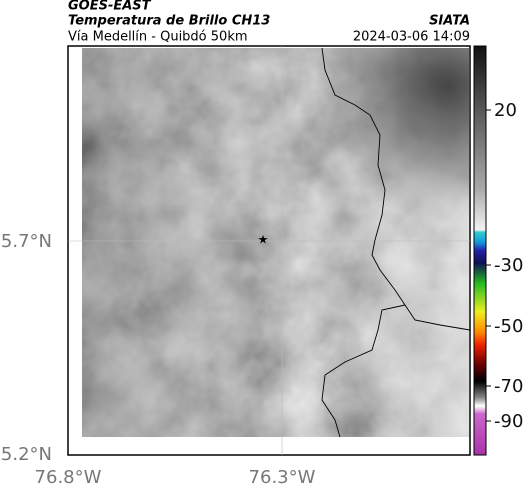 This screenshot has width=526, height=495. Describe the element at coordinates (508, 421) in the screenshot. I see `colorbar-label: -90` at that location.